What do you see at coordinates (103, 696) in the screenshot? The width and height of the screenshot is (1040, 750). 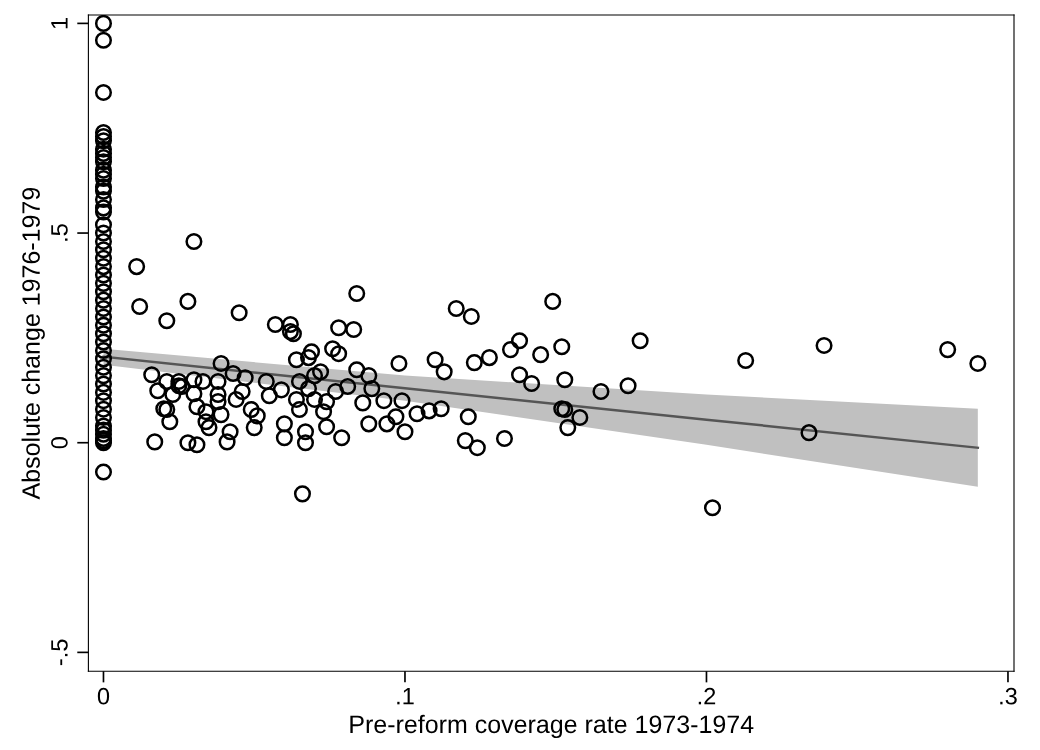 I see `x-tick-label: 0` at bounding box center [103, 696].